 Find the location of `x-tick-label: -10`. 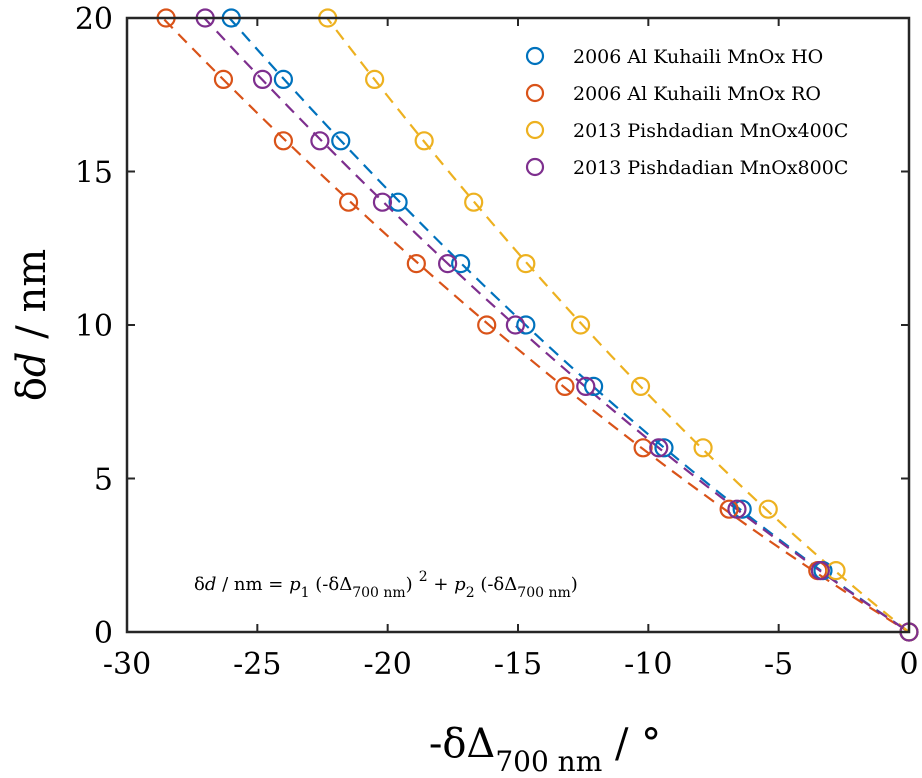

x-tick-label: -10 is located at coordinates (648, 664).